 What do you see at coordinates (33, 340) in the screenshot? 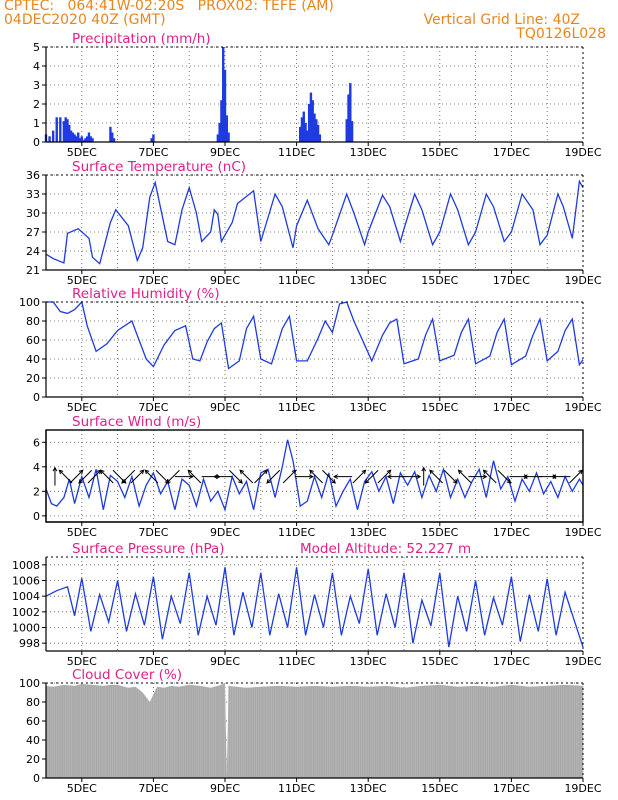
I see `y-tick-label: 60` at bounding box center [33, 340].